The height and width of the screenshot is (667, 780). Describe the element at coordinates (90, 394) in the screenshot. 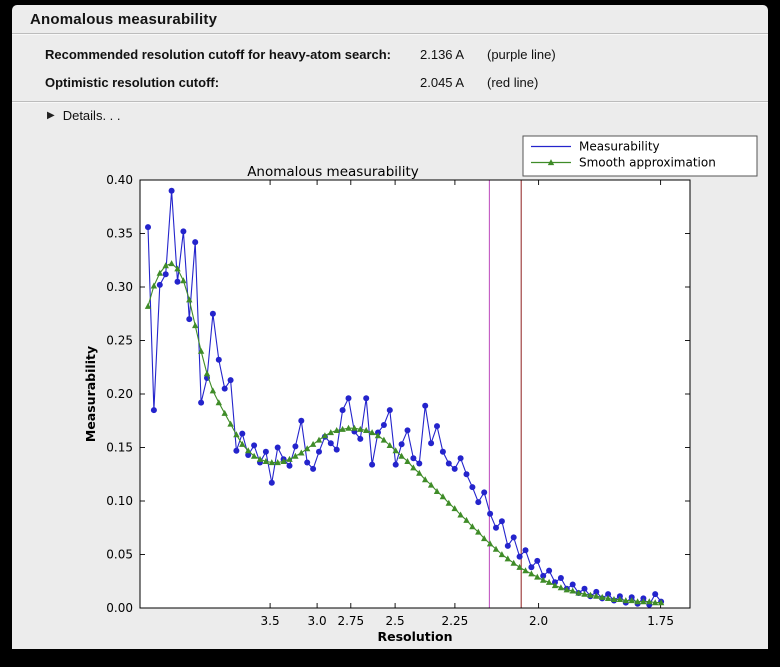

I see `y-axis-label: Measurability` at that location.